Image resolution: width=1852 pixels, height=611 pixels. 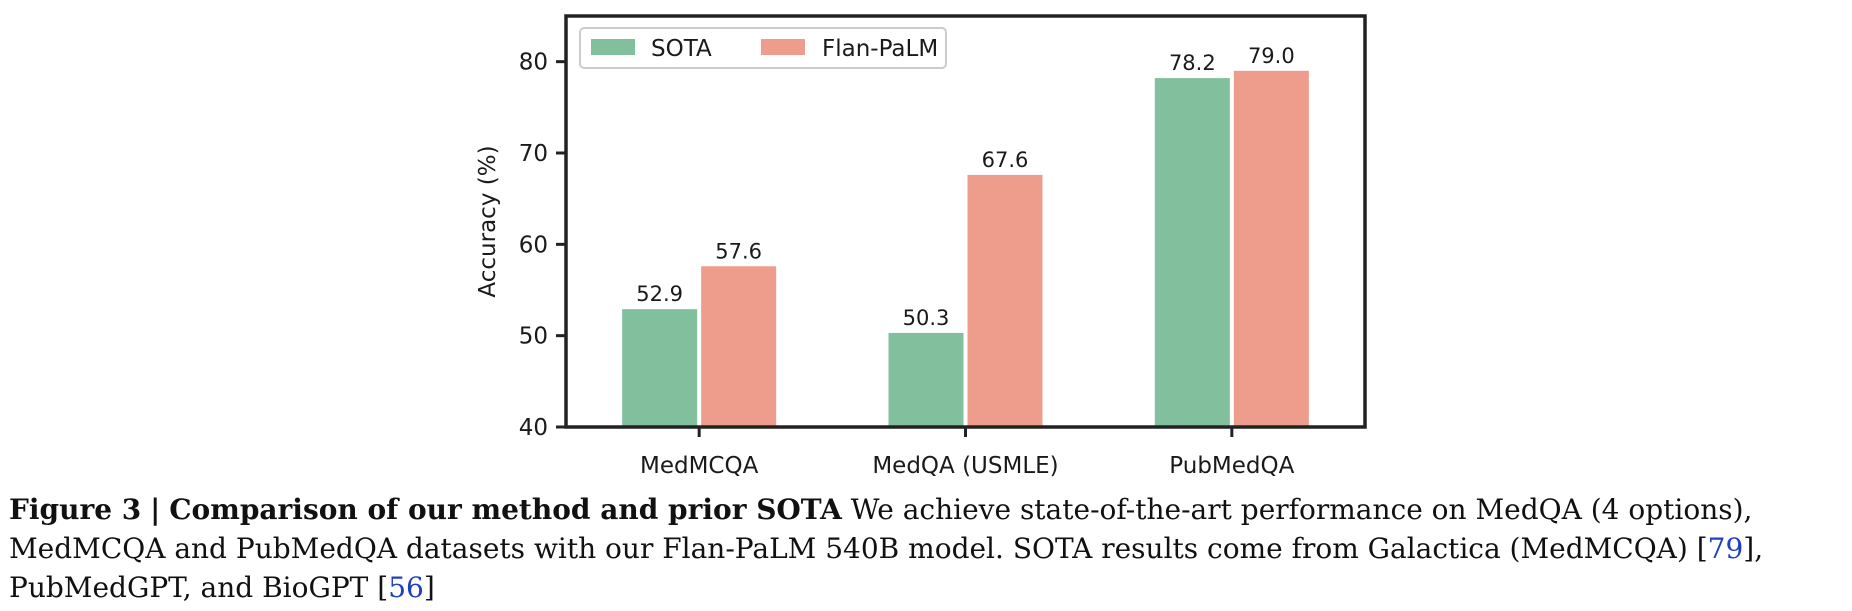 I want to click on data-label-flan-palm-medqa-usmle: 67.6, so click(x=1005, y=160).